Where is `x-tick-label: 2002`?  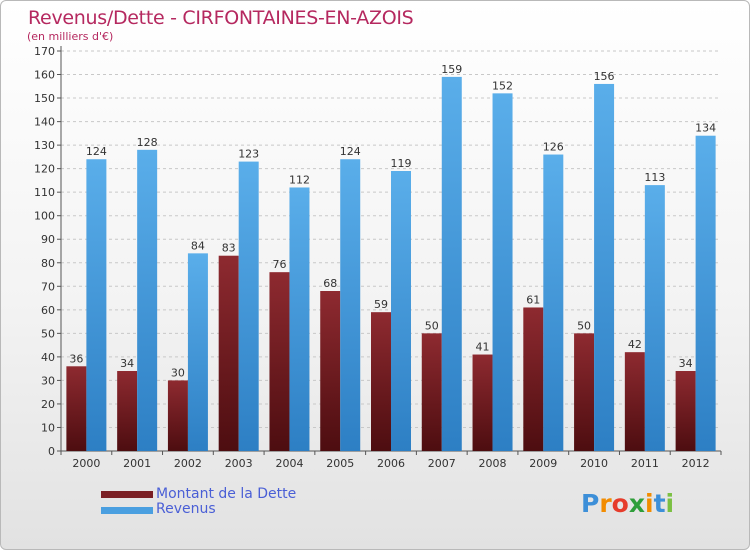
x-tick-label: 2002 is located at coordinates (188, 463).